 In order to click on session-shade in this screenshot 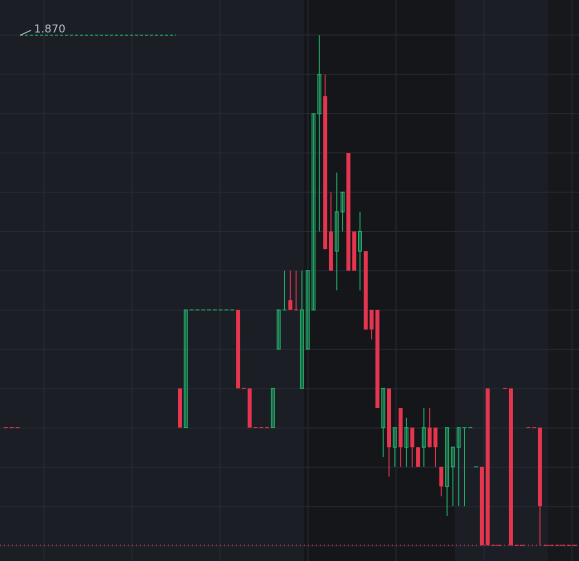, I will do `click(563, 280)`.